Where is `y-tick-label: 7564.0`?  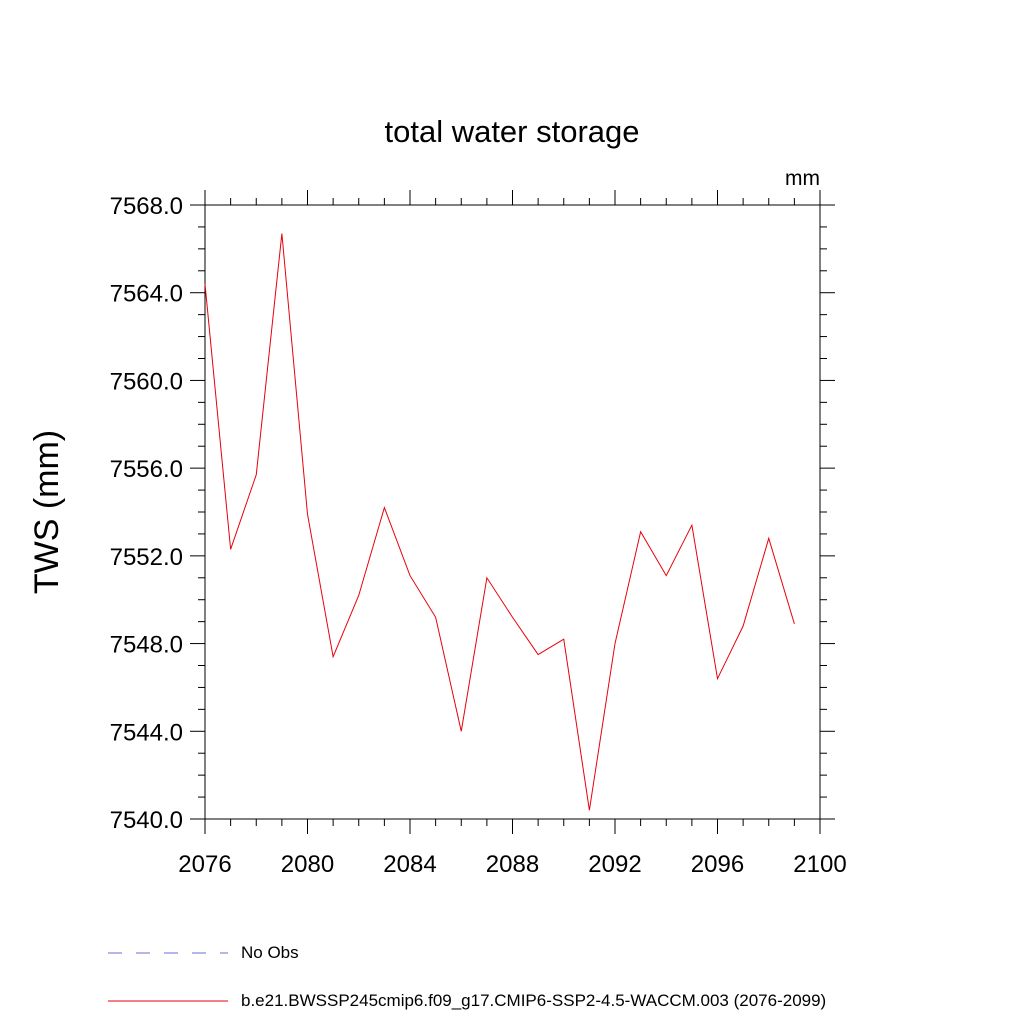 y-tick-label: 7564.0 is located at coordinates (146, 294).